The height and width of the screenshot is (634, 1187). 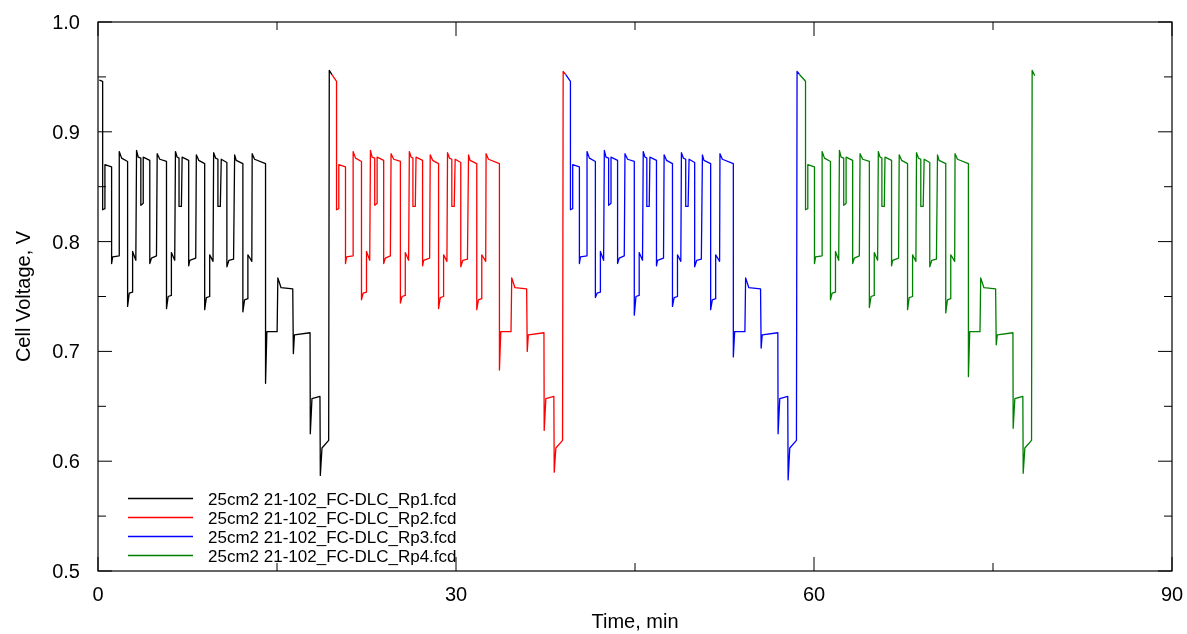 What do you see at coordinates (66, 351) in the screenshot?
I see `y-tick-label: 0.7` at bounding box center [66, 351].